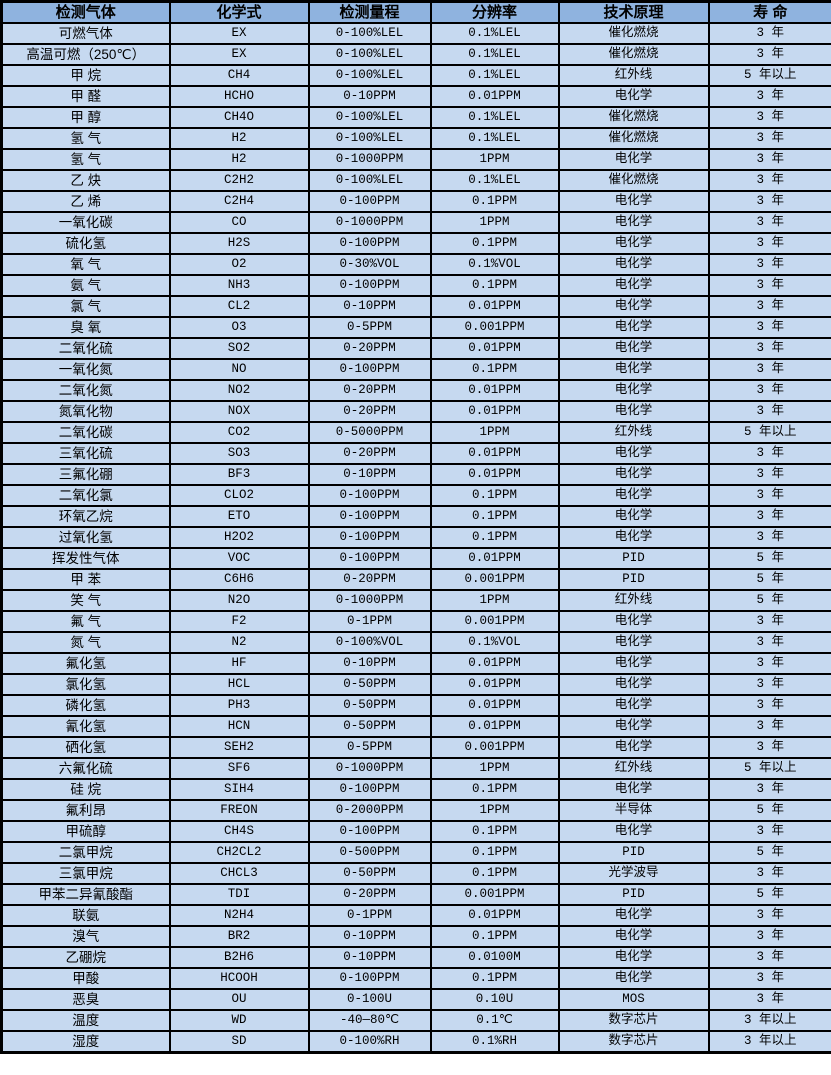  I want to click on cell-principle: 半导体, so click(633, 810).